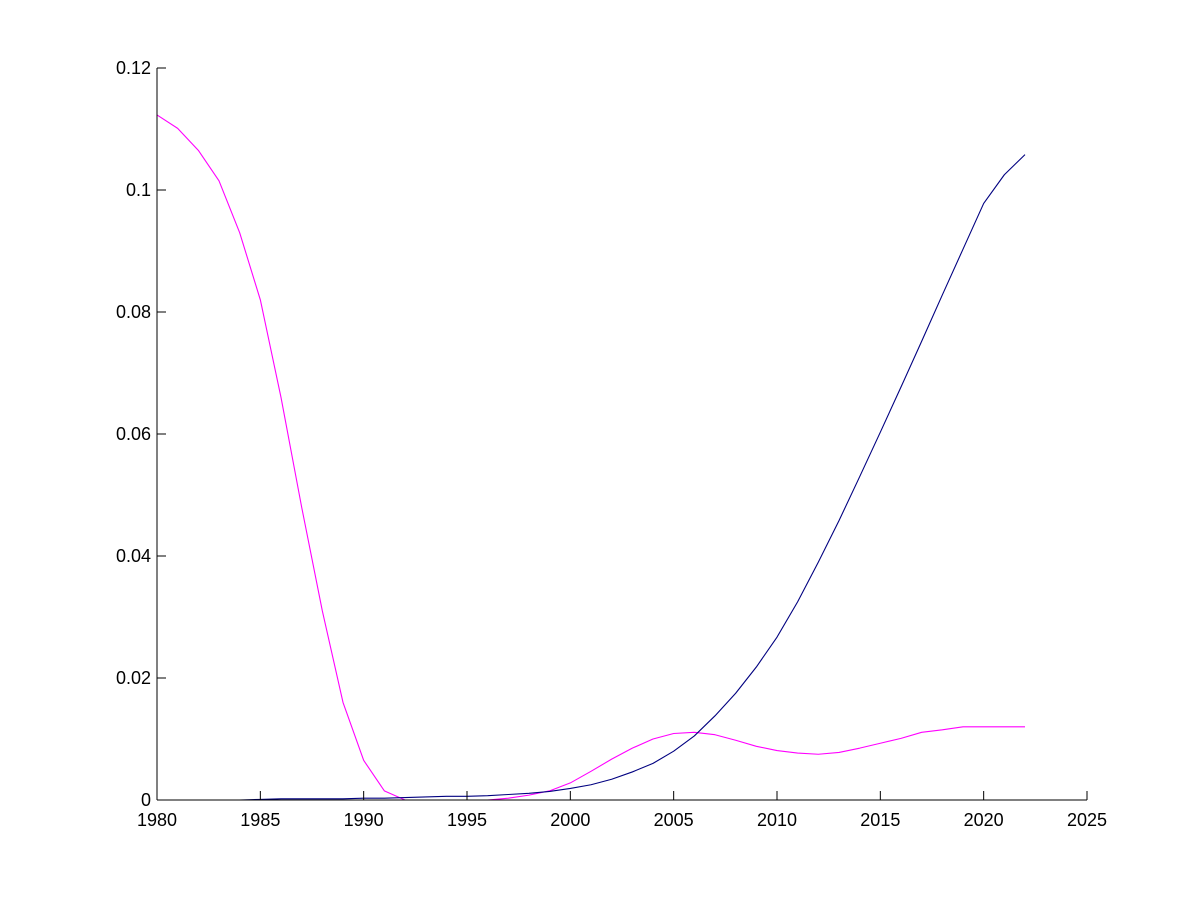 Image resolution: width=1200 pixels, height=900 pixels. What do you see at coordinates (570, 820) in the screenshot?
I see `x-tick-label: 2000` at bounding box center [570, 820].